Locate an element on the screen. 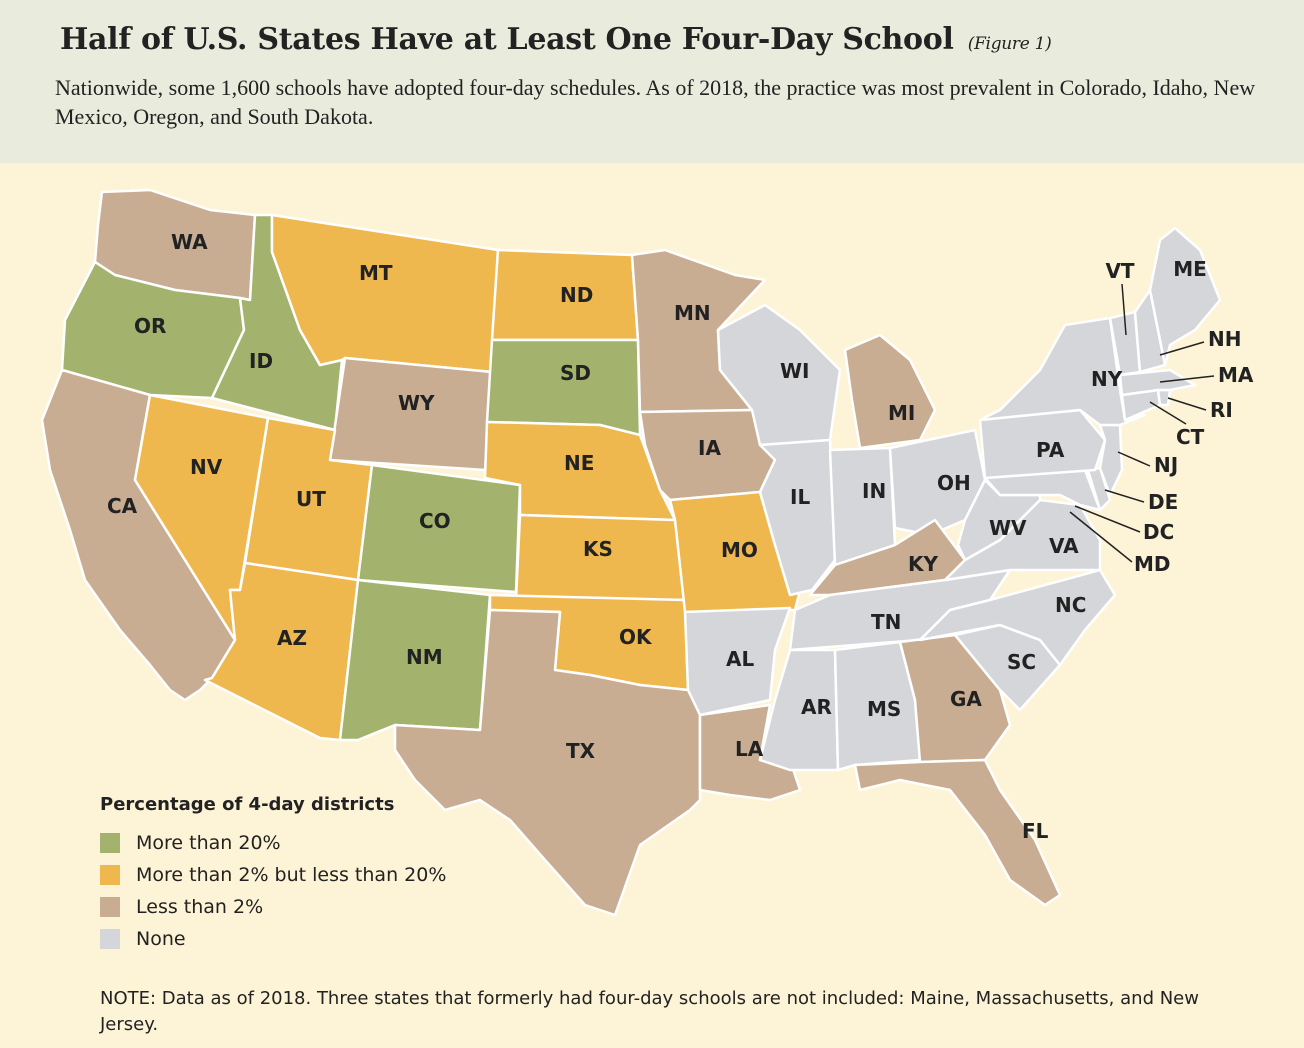 This screenshot has height=1048, width=1304. state-MI is located at coordinates (890, 391).